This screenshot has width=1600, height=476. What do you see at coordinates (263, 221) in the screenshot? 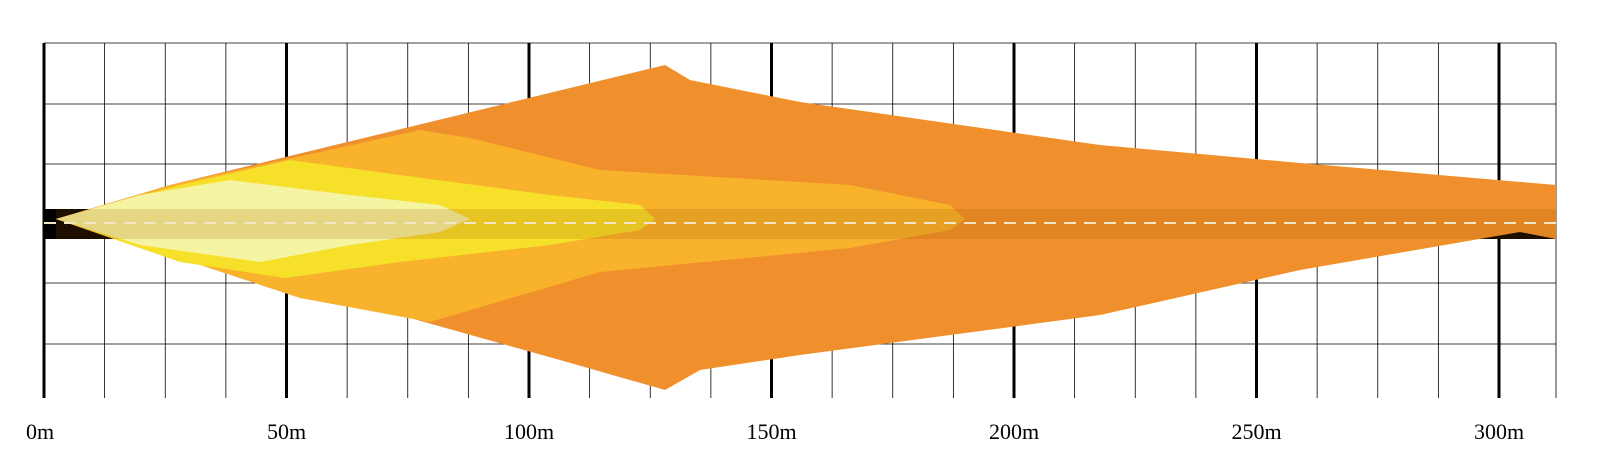
I see `beam-zone-inner` at bounding box center [263, 221].